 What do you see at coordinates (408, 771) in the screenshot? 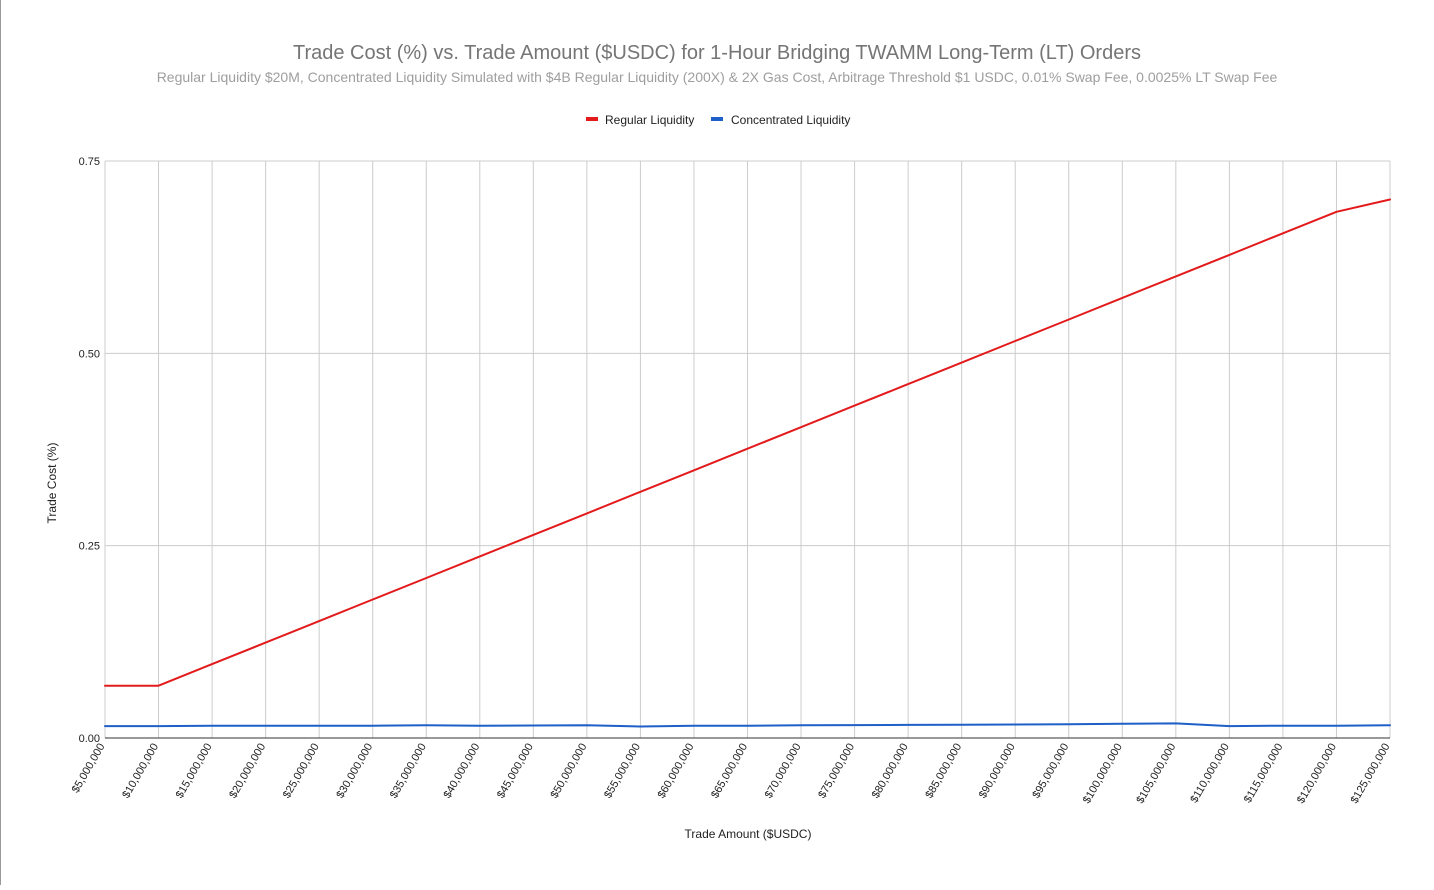
I see `x-tick-label: $35,000,000` at bounding box center [408, 771].